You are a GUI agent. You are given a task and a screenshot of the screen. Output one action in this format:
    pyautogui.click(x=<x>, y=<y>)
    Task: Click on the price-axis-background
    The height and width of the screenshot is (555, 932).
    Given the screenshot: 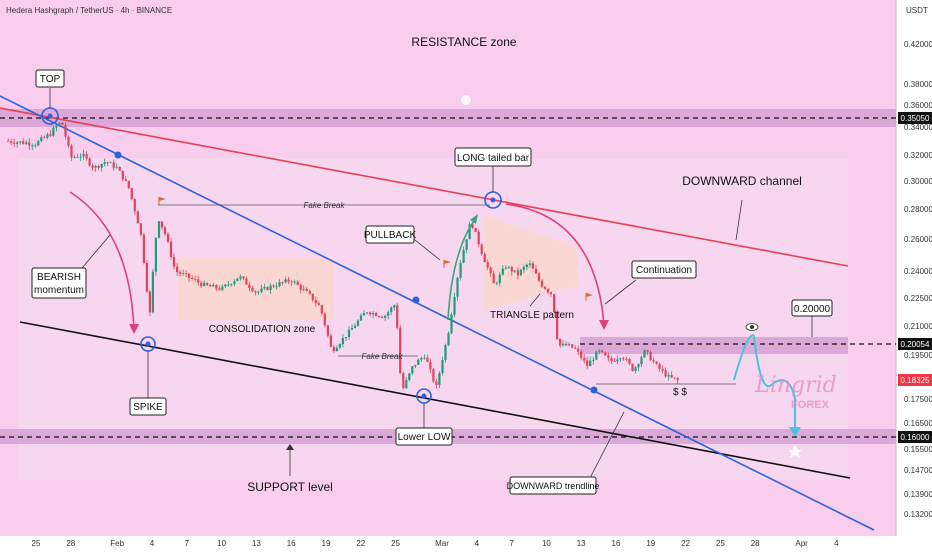 What is the action you would take?
    pyautogui.click(x=914, y=275)
    